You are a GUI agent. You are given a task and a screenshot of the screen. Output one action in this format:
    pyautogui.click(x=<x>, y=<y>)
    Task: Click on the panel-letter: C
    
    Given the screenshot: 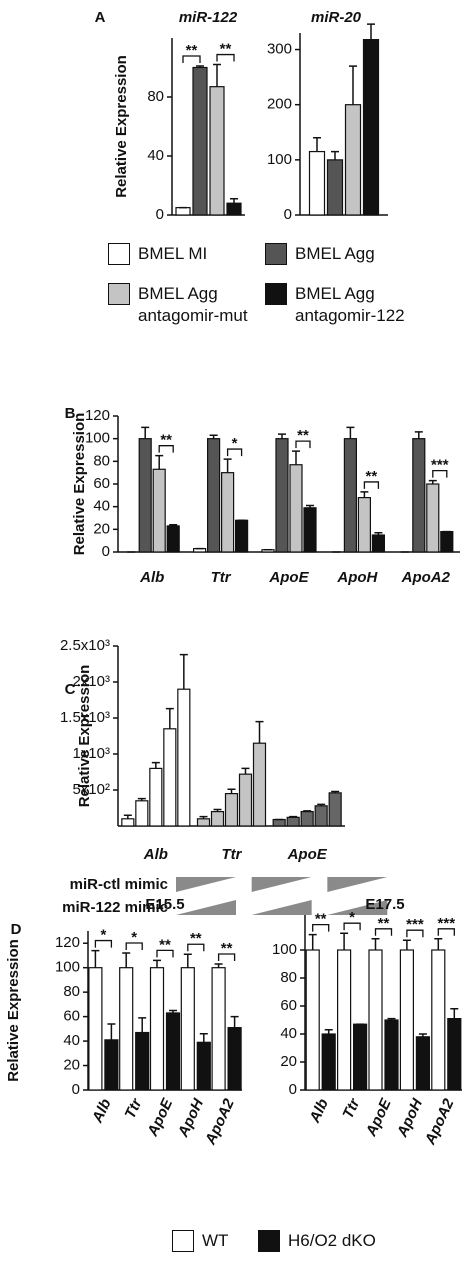 What is the action you would take?
    pyautogui.click(x=70, y=689)
    